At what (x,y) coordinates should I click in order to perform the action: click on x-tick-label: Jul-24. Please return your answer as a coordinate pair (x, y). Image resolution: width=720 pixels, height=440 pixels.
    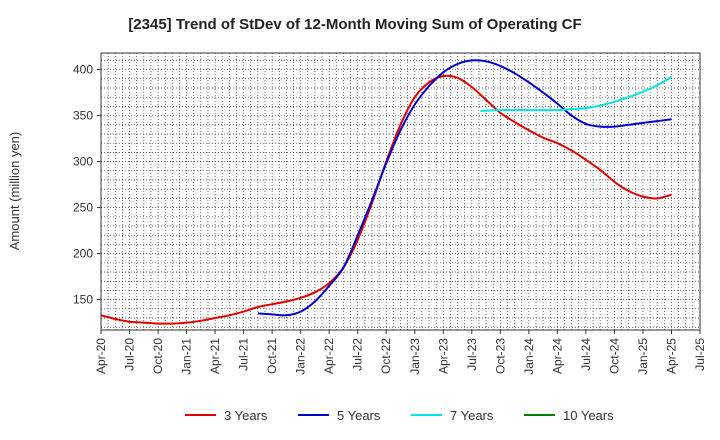
    Looking at the image, I should click on (586, 354).